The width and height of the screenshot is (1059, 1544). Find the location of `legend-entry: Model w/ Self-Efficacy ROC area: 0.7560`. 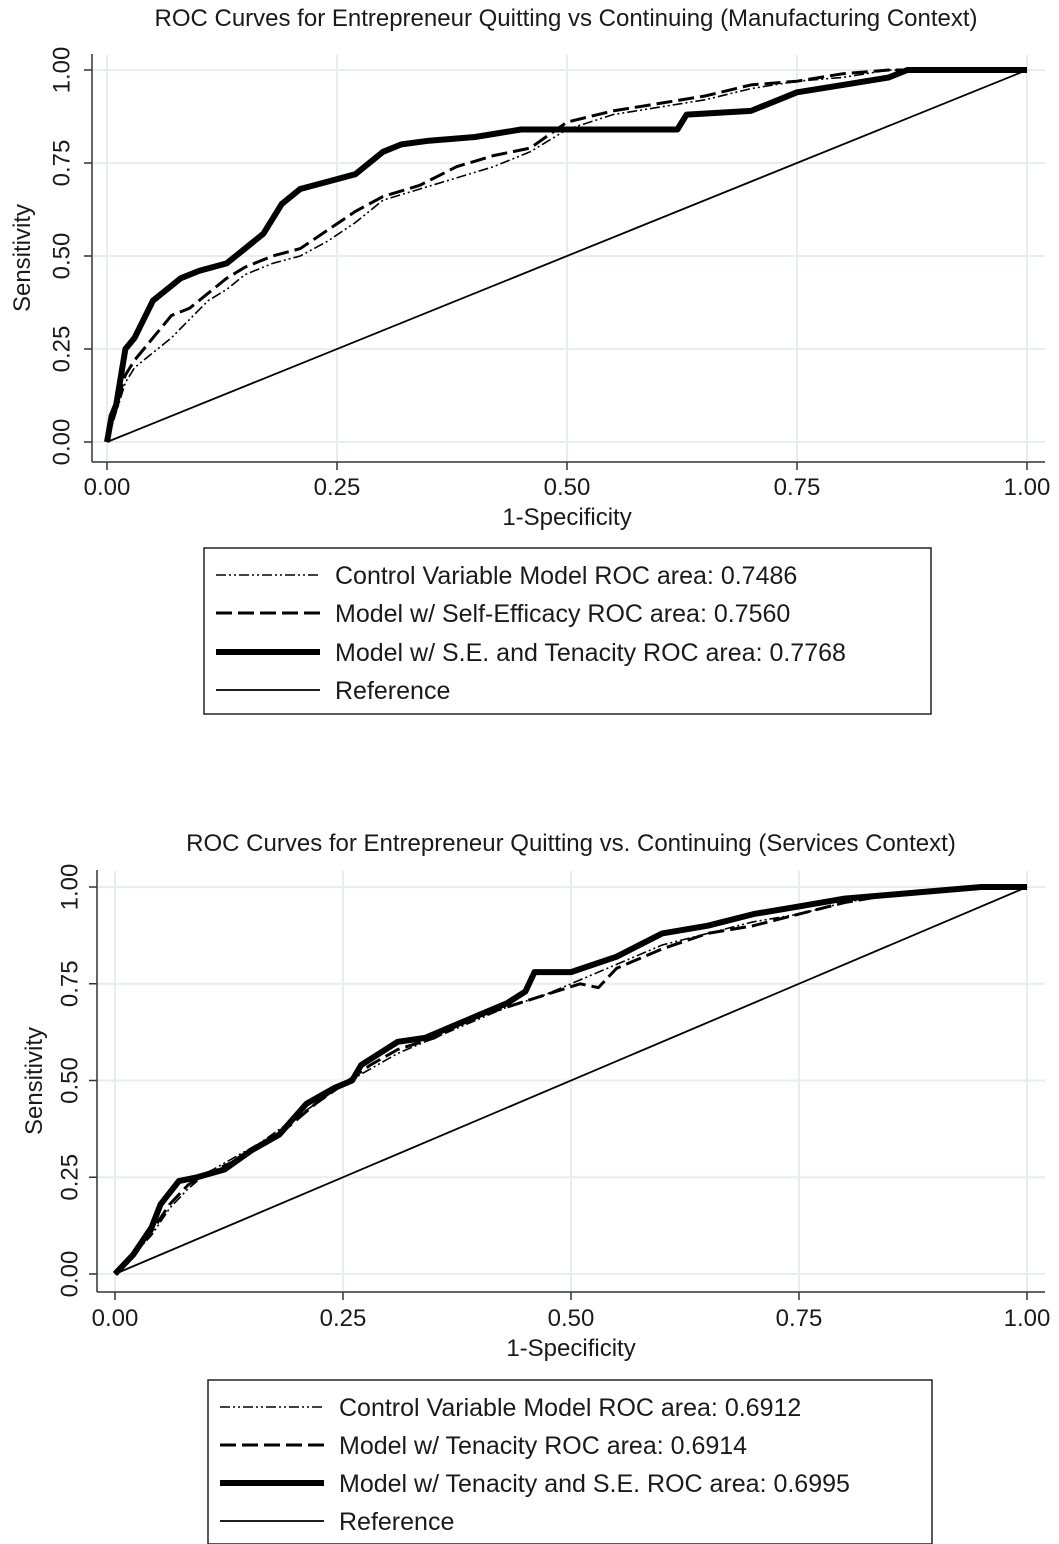

legend-entry: Model w/ Self-Efficacy ROC area: 0.7560 is located at coordinates (562, 614).